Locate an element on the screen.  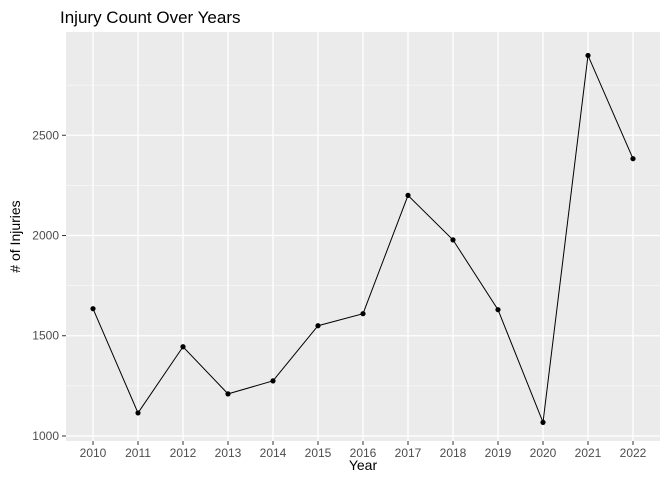
x-tick-label: 2014 is located at coordinates (273, 453).